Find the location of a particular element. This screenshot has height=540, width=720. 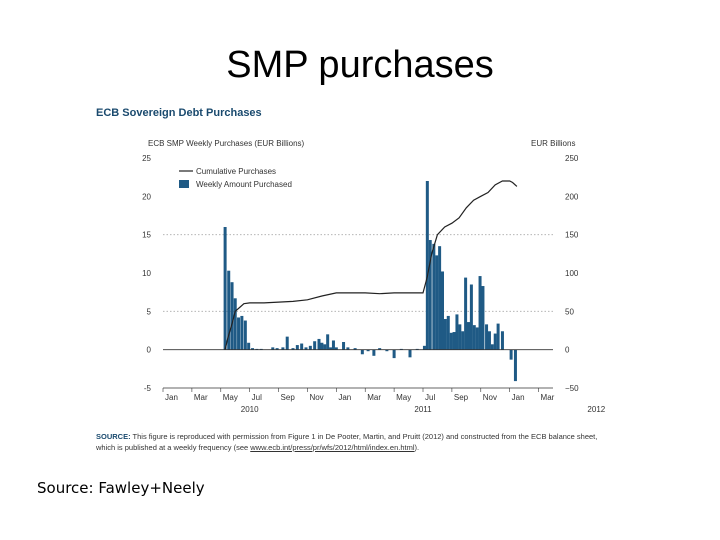

y2-tick-label: −50 is located at coordinates (572, 388).